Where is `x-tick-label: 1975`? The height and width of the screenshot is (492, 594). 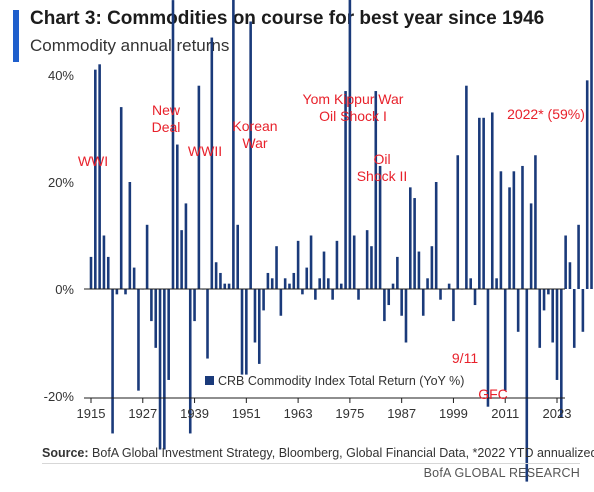
x-tick-label: 1975 is located at coordinates (349, 413).